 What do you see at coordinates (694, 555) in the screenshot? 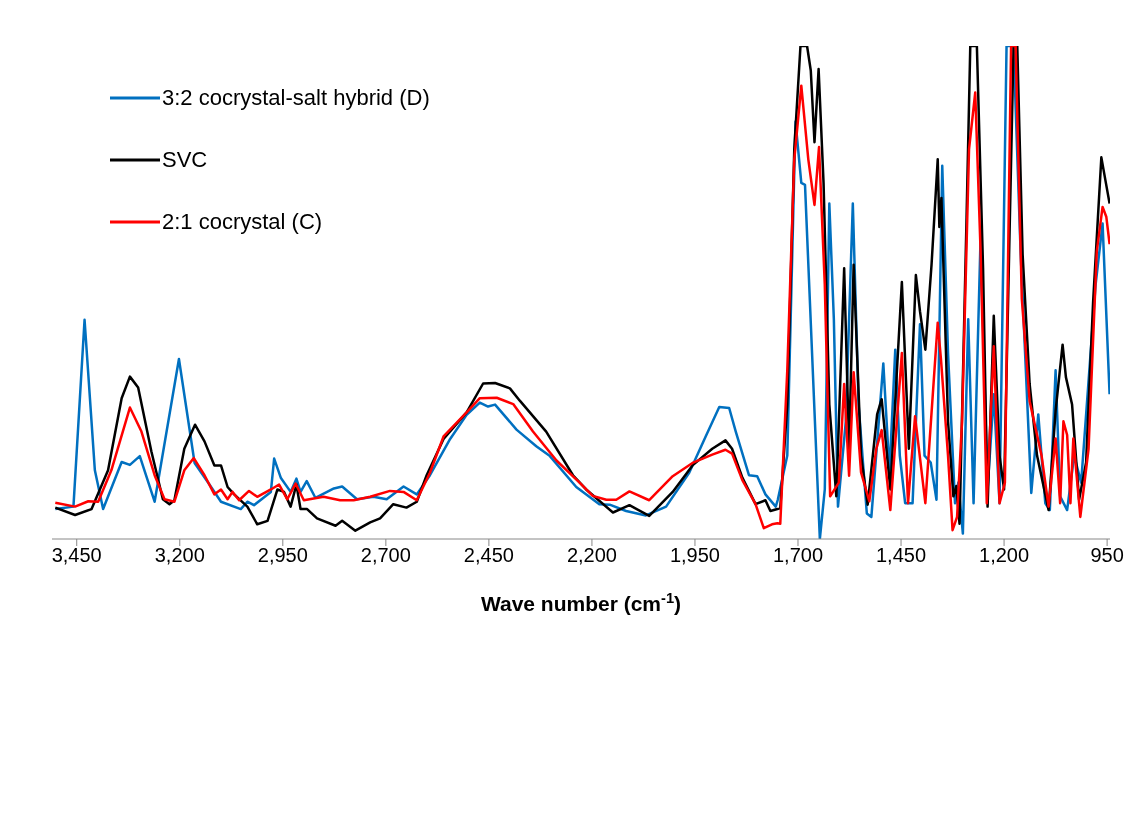
I see `x-tick-label: 1,950` at bounding box center [694, 555].